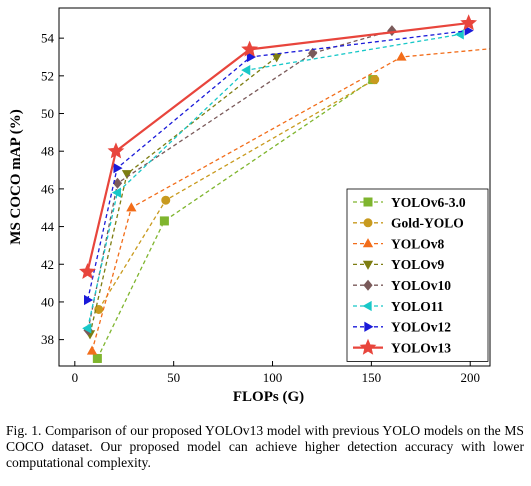 Image resolution: width=531 pixels, height=486 pixels. What do you see at coordinates (273, 377) in the screenshot?
I see `x-tick-label: 100` at bounding box center [273, 377].